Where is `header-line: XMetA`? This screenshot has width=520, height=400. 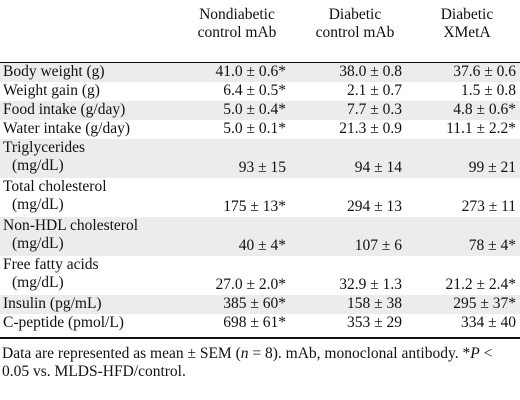 header-line: XMetA is located at coordinates (467, 32).